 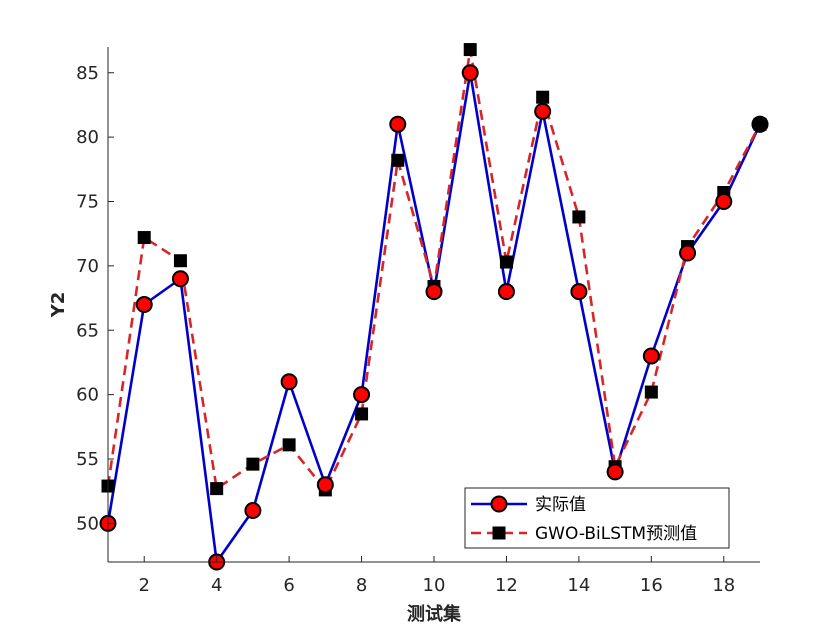 What do you see at coordinates (87, 330) in the screenshot?
I see `y-tick-label: 65` at bounding box center [87, 330].